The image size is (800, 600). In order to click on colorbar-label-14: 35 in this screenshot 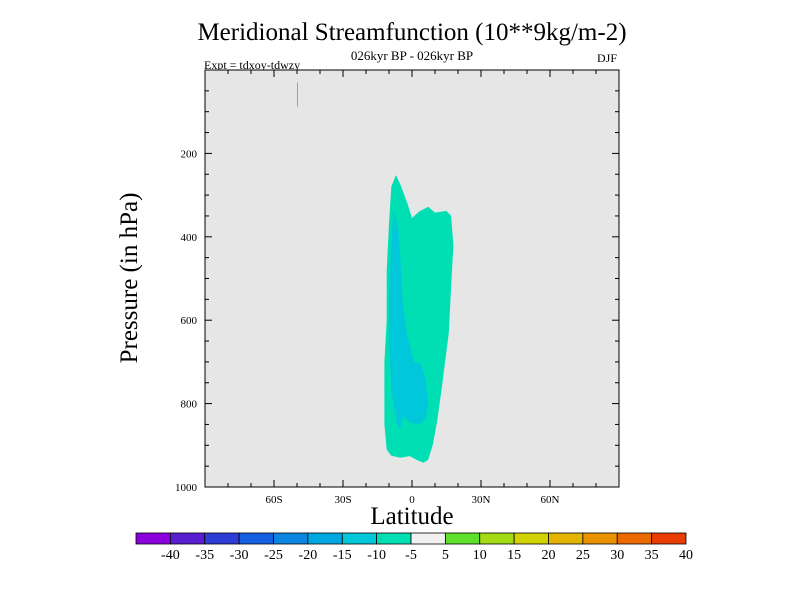, I will do `click(652, 555)`.